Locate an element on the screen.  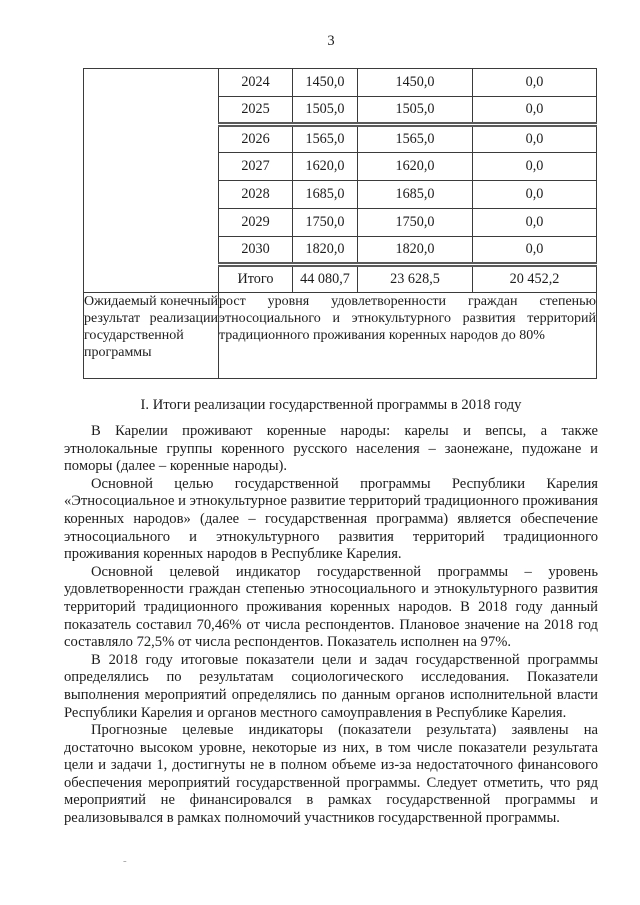
total-cell: 1820,0 is located at coordinates (325, 250).